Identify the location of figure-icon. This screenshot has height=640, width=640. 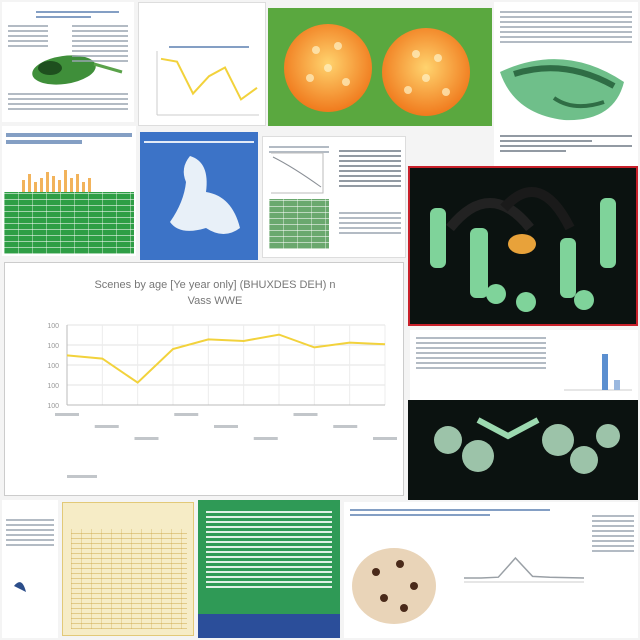
(205, 195).